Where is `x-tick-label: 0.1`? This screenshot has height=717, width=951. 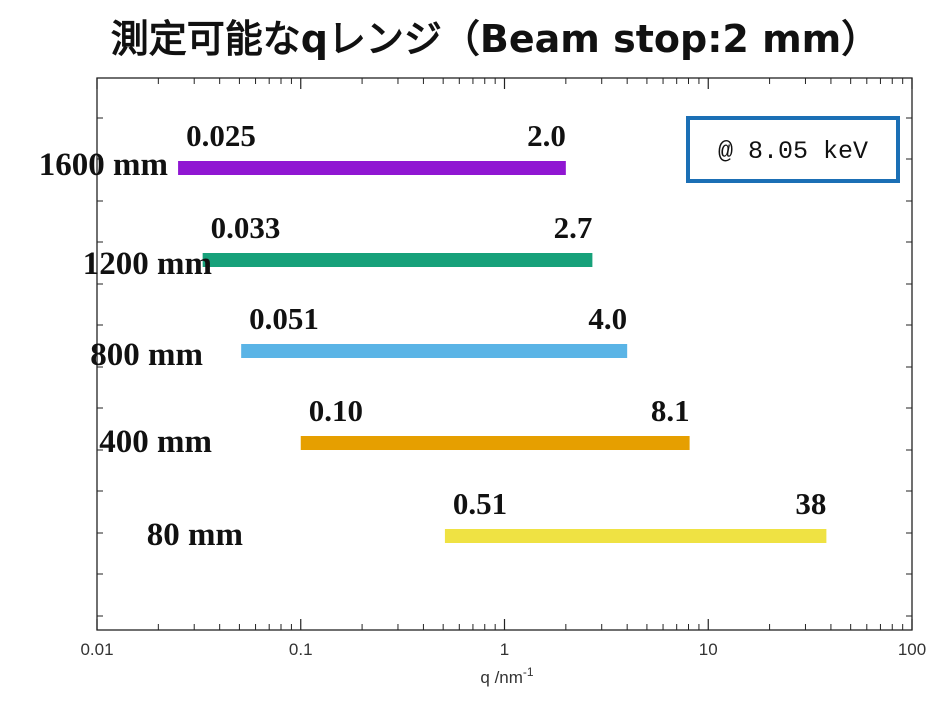
x-tick-label: 0.1 is located at coordinates (301, 649).